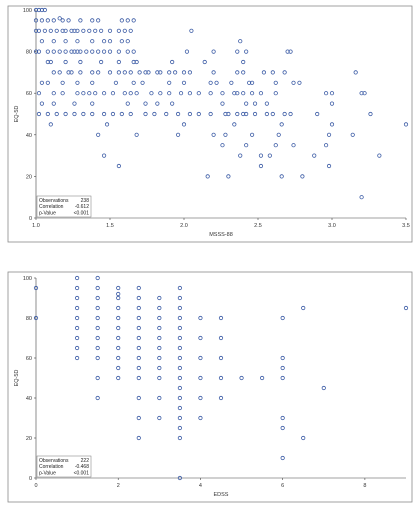  I want to click on y-tick-label: 80, so click(29, 53).